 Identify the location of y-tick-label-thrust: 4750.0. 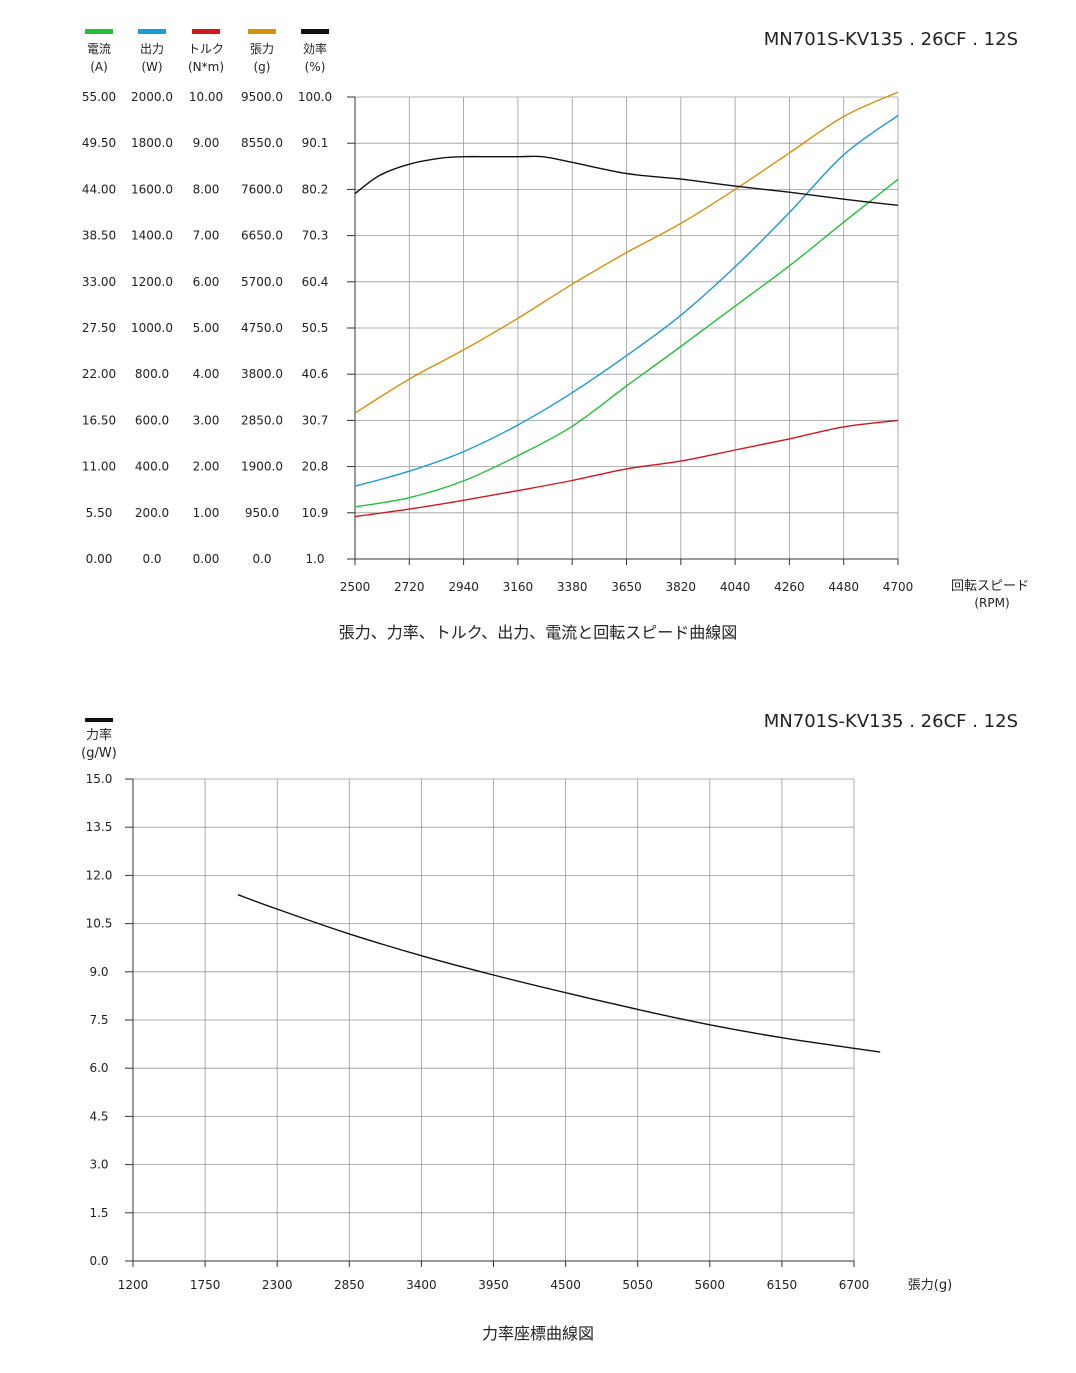
(262, 328).